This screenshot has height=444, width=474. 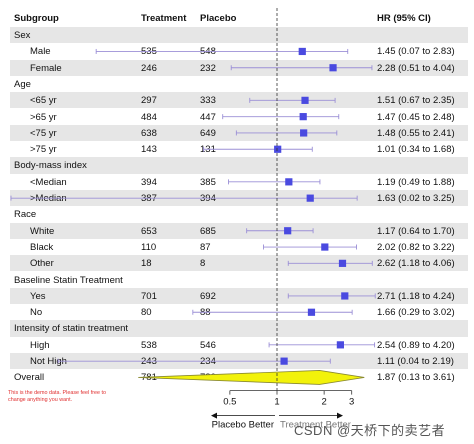 I want to click on subgroup-label: Not High, so click(x=48, y=361).